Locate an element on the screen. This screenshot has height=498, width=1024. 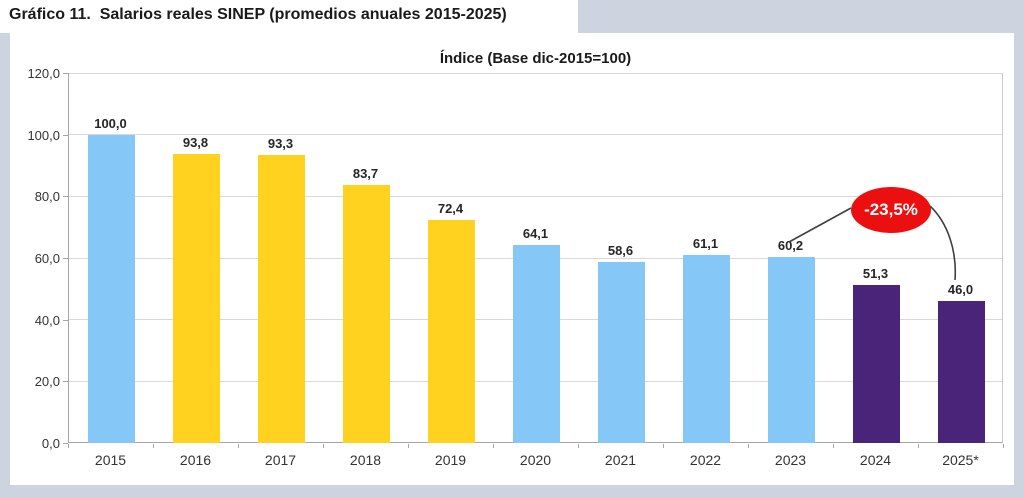
x-axis-label-2025*: 2025* is located at coordinates (960, 460).